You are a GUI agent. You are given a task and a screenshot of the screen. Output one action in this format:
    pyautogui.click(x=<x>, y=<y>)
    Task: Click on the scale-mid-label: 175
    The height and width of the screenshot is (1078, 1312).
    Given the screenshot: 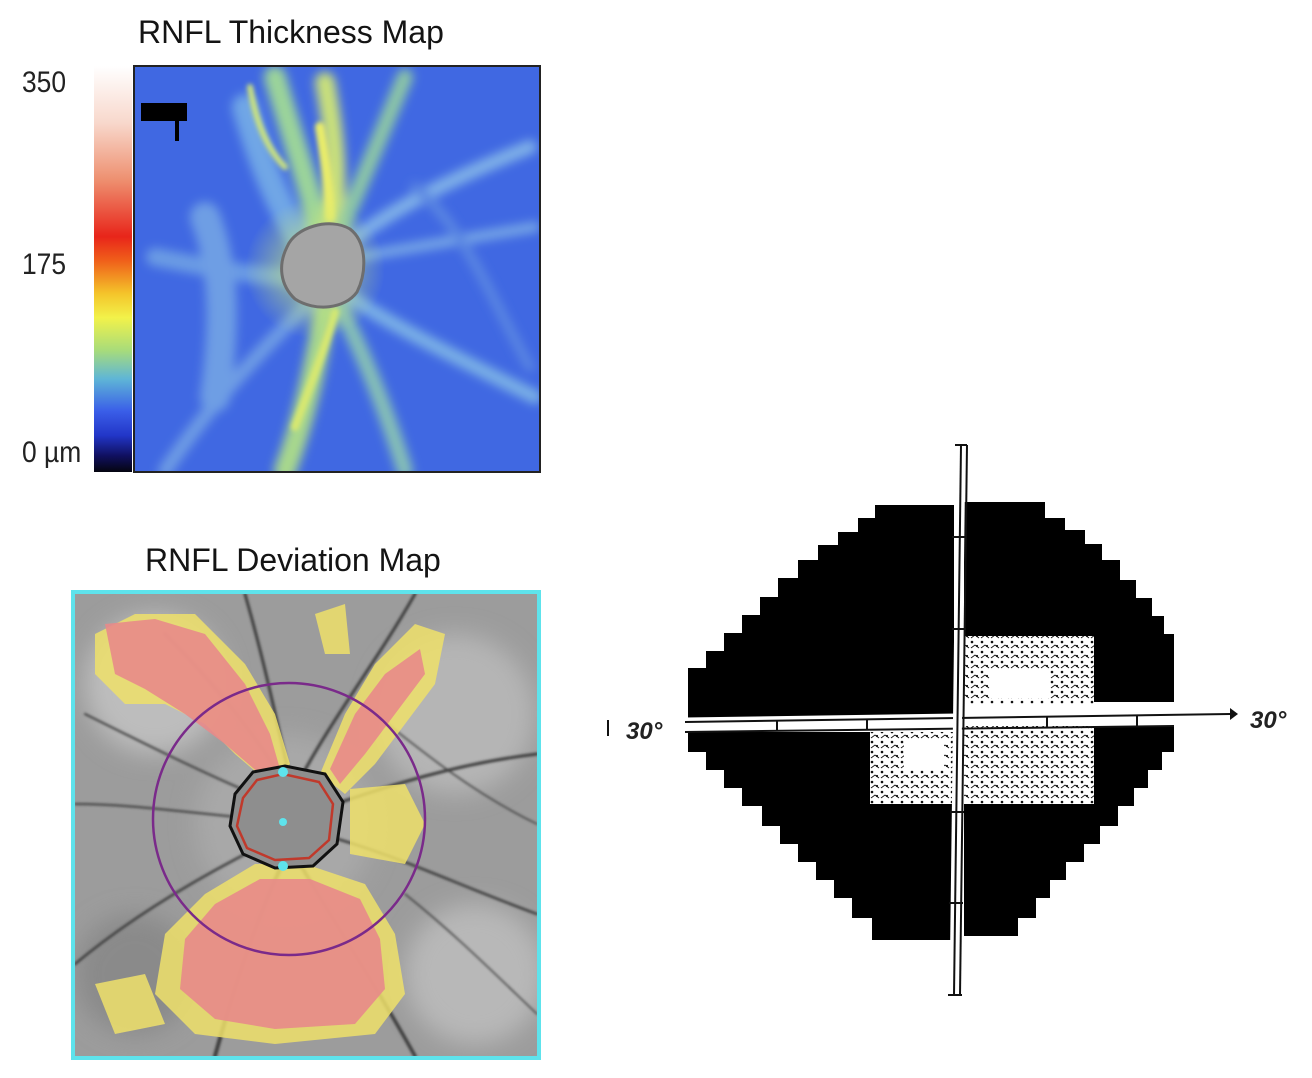 What is the action you would take?
    pyautogui.click(x=44, y=264)
    